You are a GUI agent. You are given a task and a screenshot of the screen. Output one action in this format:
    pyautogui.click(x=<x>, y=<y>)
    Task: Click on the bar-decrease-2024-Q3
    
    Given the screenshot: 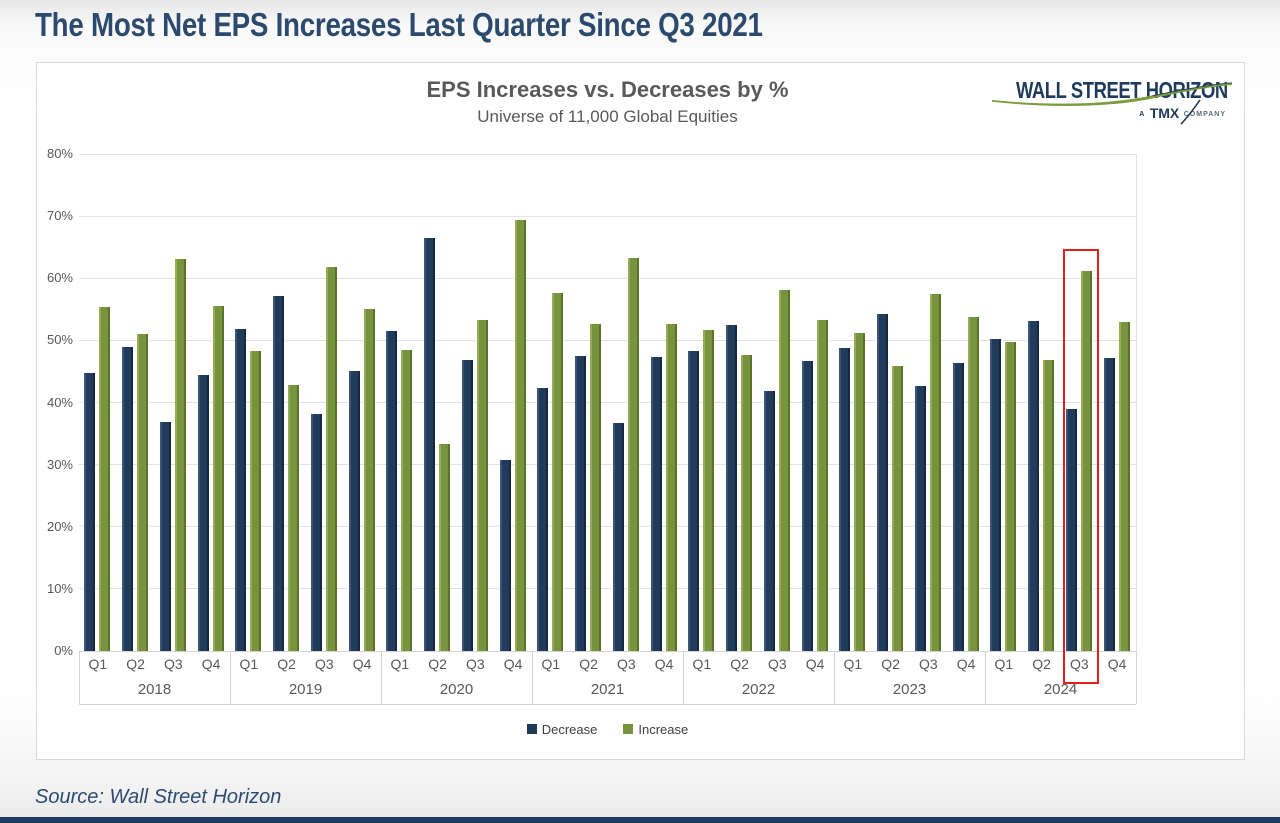 What is the action you would take?
    pyautogui.click(x=1071, y=530)
    